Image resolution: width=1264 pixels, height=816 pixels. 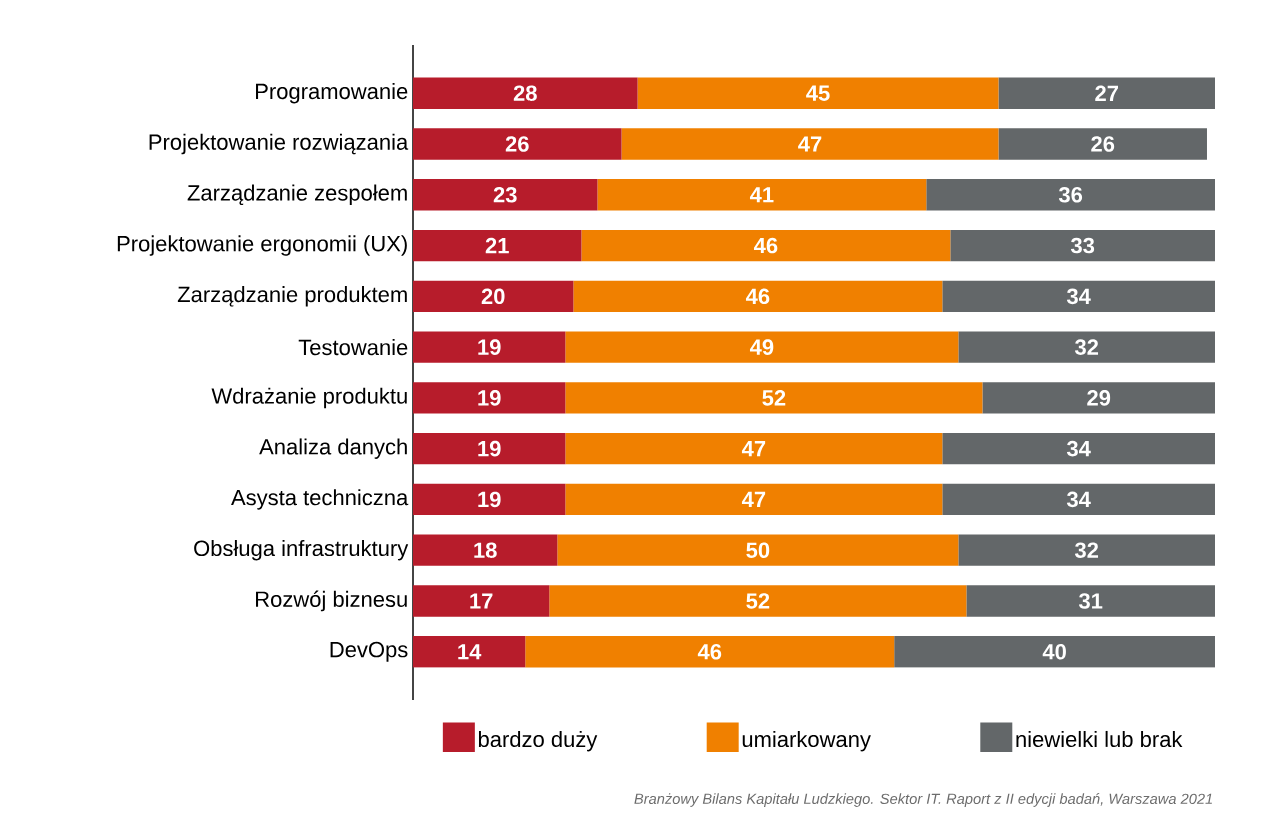 I want to click on y-tick-label: Asysta techniczna, so click(x=320, y=499).